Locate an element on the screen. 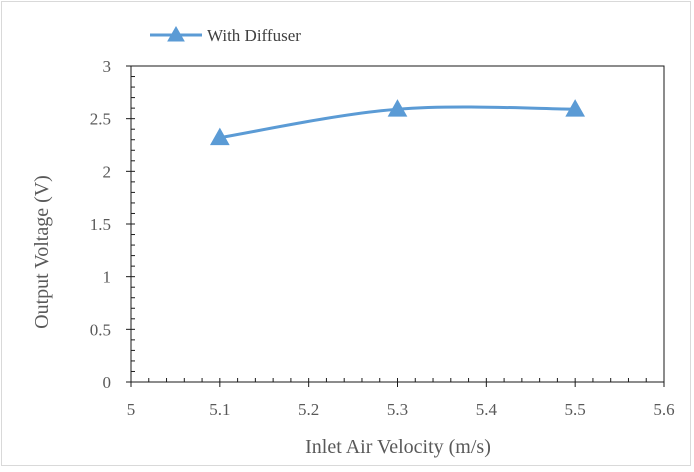  y-tick-label: 0.5 is located at coordinates (100, 329).